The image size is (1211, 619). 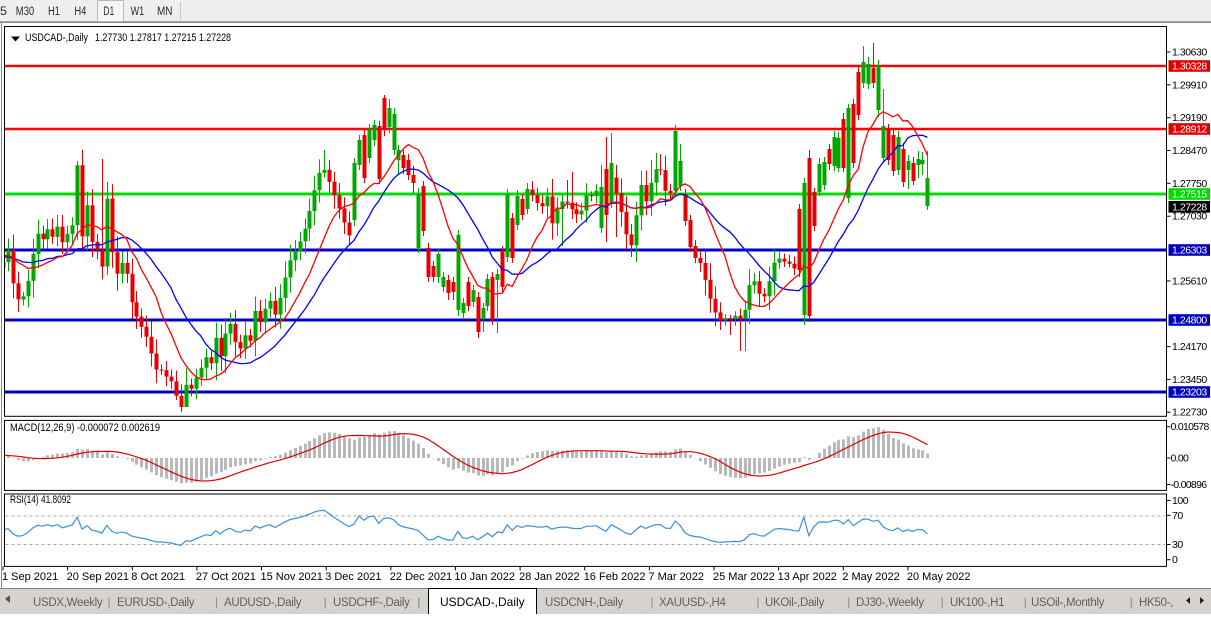 What do you see at coordinates (1189, 380) in the screenshot?
I see `svg-text: 1.23450` at bounding box center [1189, 380].